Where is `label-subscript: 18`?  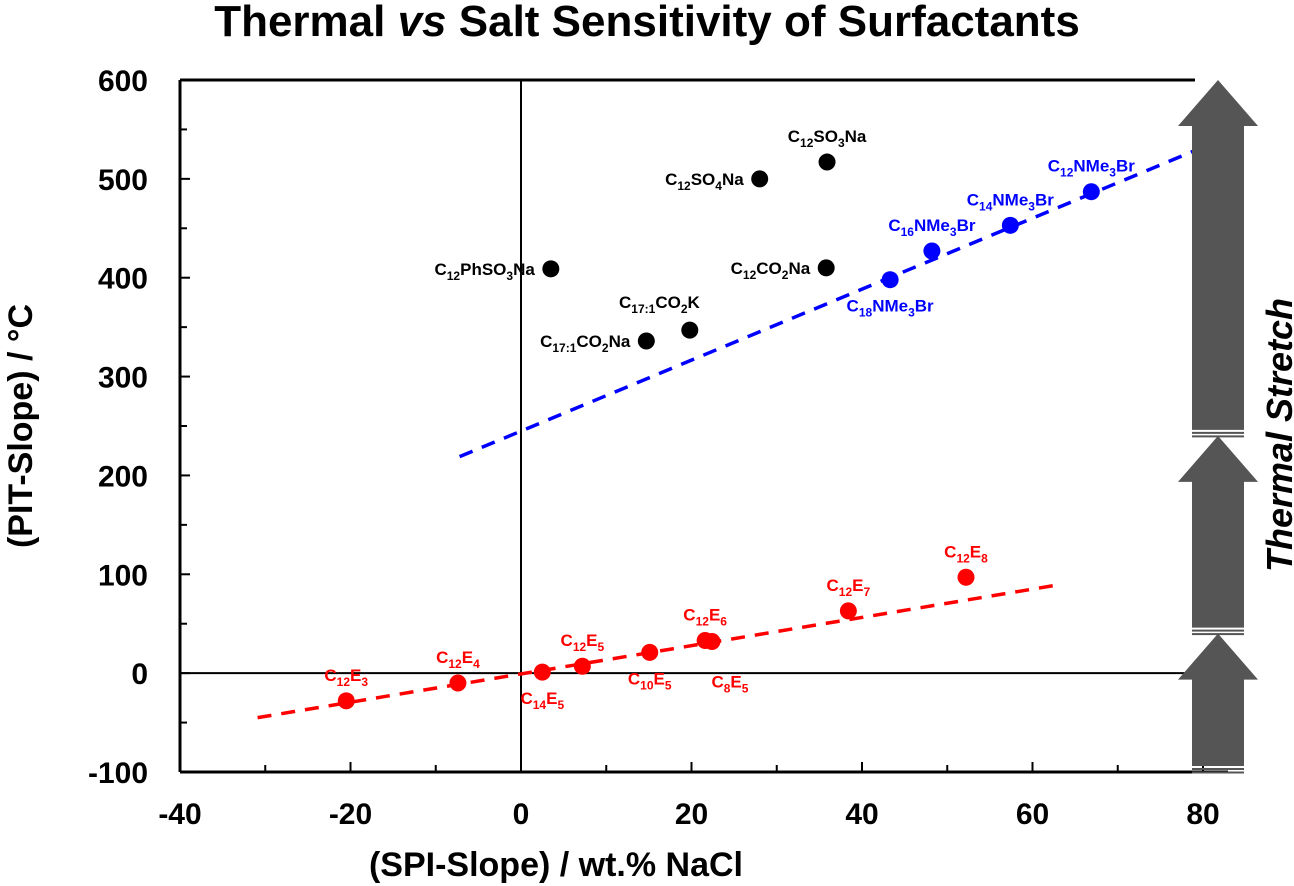 label-subscript: 18 is located at coordinates (866, 313).